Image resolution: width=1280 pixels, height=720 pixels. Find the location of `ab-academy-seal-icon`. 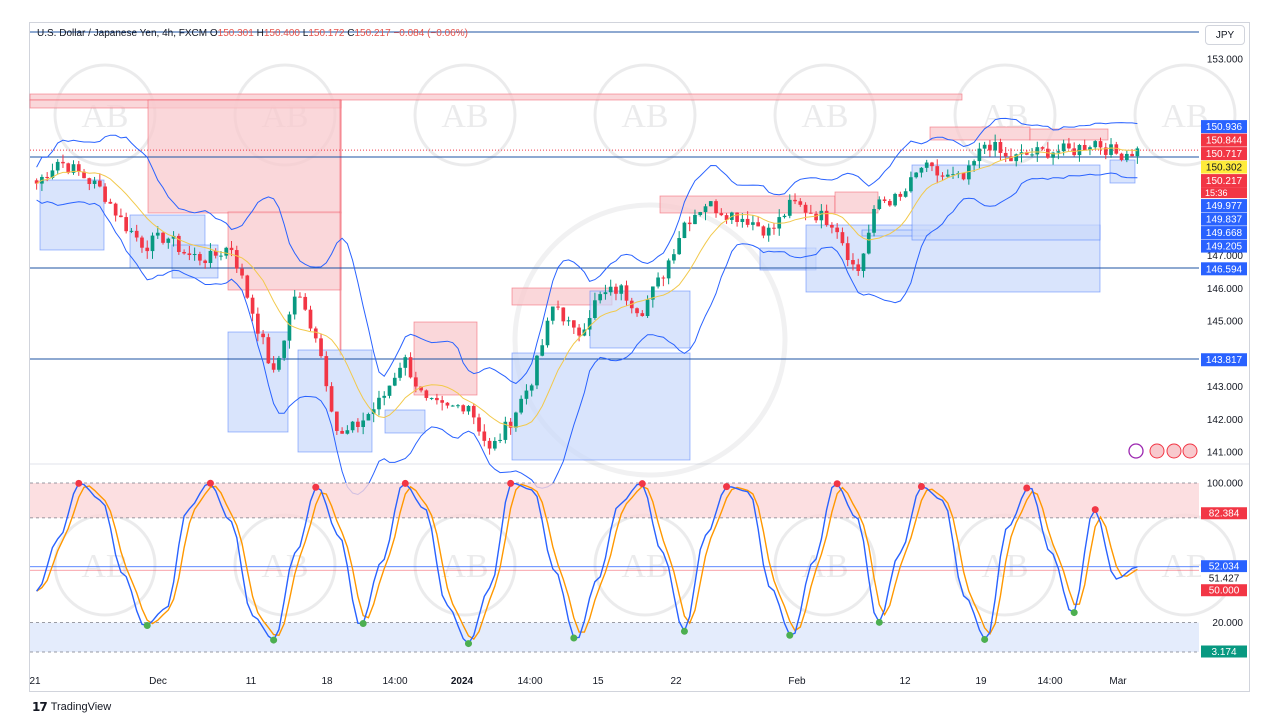

ab-academy-seal-icon is located at coordinates (1185, 115).